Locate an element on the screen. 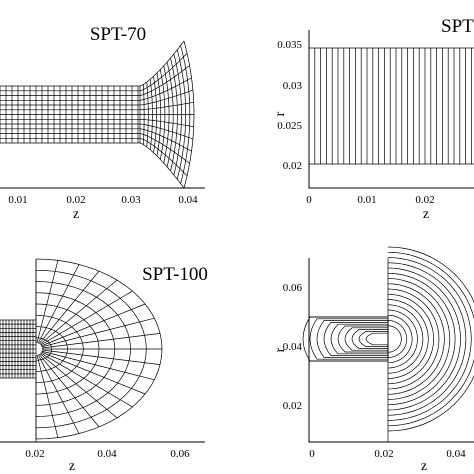 This screenshot has width=474, height=474. channel-x-label: z is located at coordinates (426, 214).